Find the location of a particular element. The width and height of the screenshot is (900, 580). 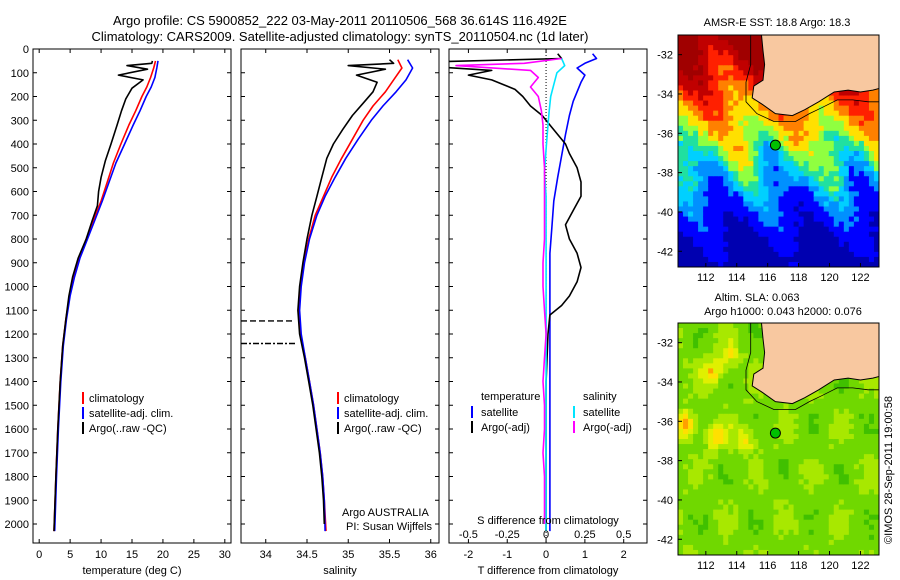

s-diff-tick-label: -0.25 is located at coordinates (507, 535).